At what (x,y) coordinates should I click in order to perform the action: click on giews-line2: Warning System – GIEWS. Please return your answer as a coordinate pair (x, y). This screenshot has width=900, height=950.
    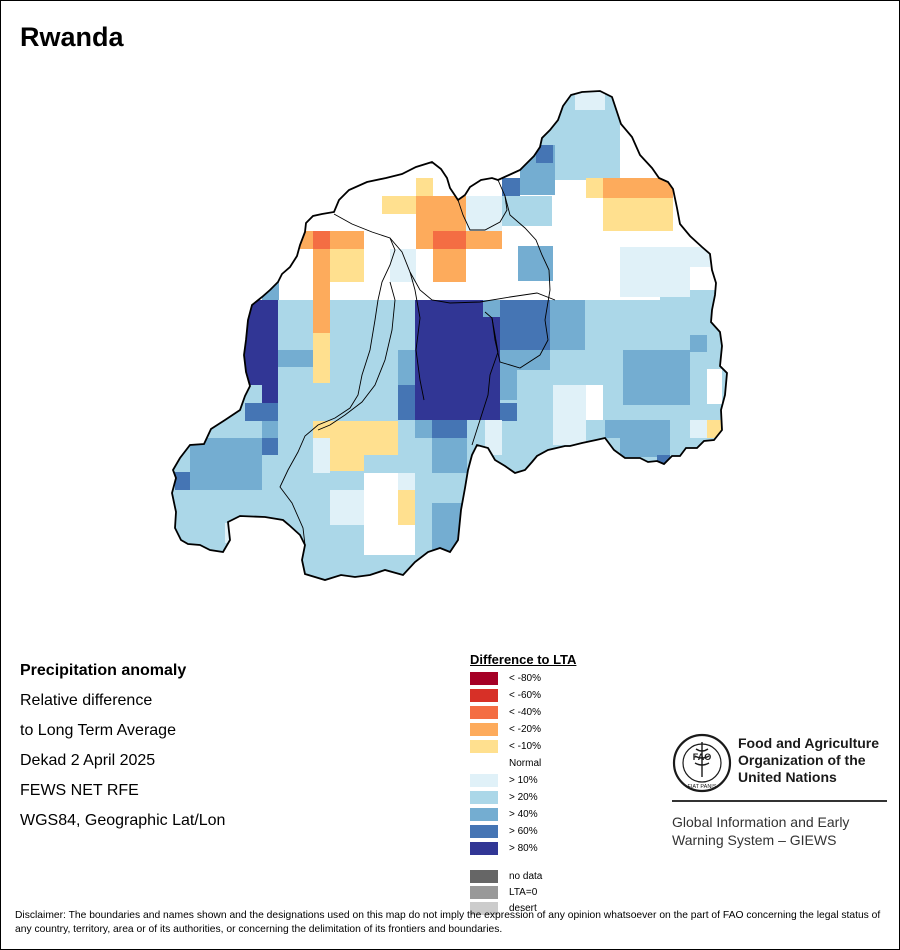
    Looking at the image, I should click on (754, 840).